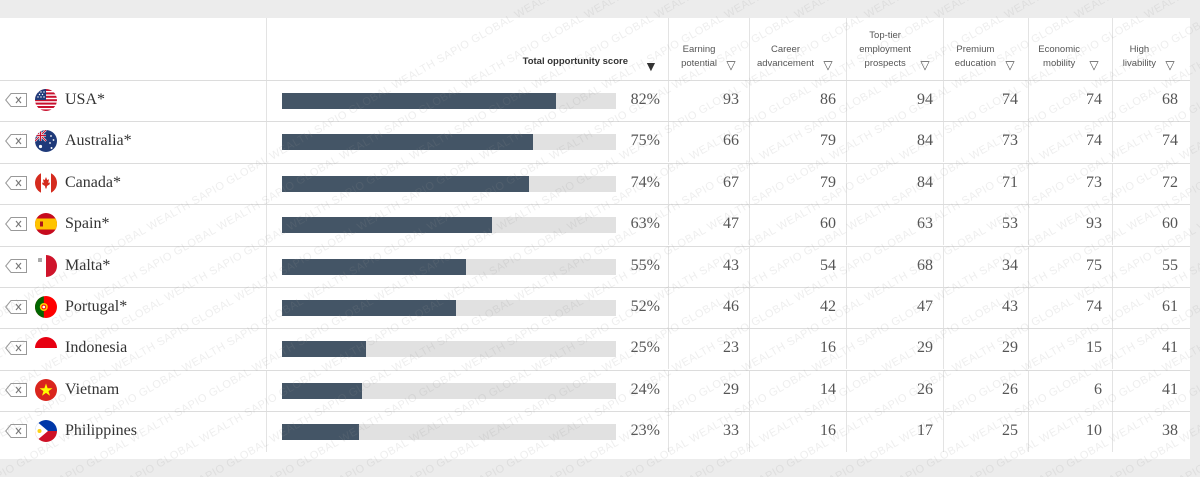 The width and height of the screenshot is (1200, 477). What do you see at coordinates (894, 390) in the screenshot?
I see `metric-cell: 26` at bounding box center [894, 390].